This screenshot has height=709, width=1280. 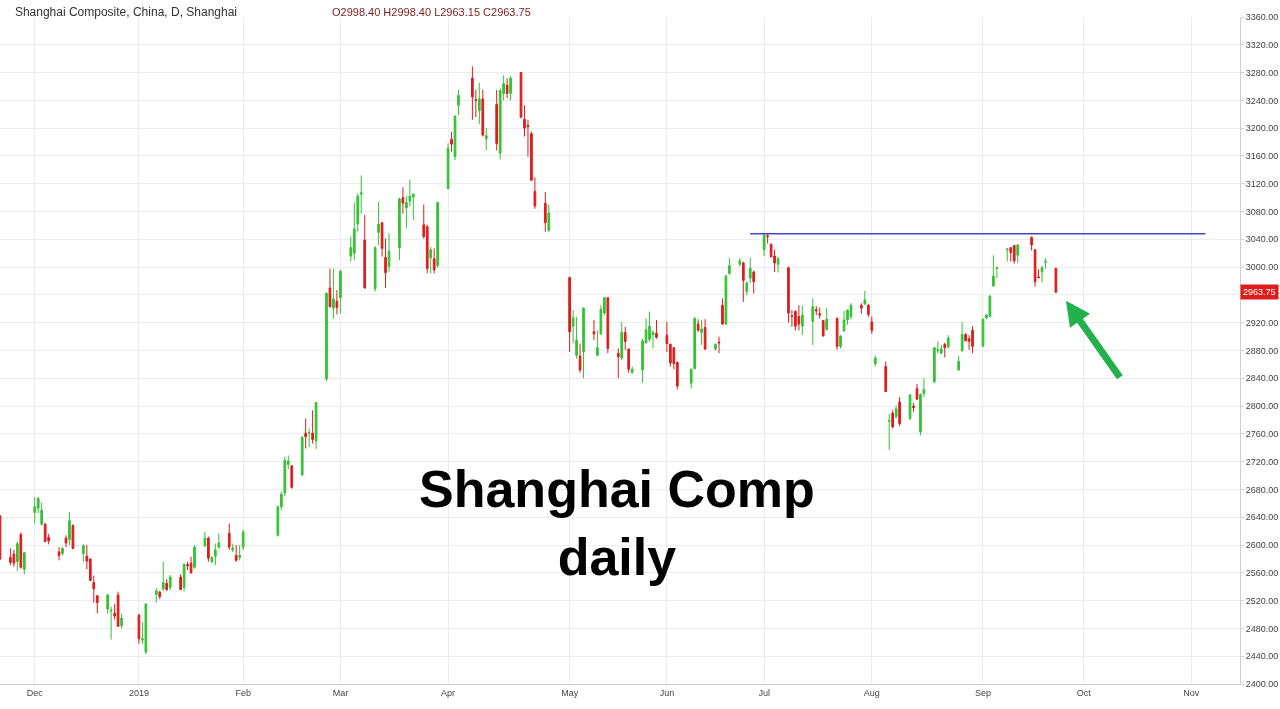 I want to click on x-tick-label: 2019, so click(x=138, y=692).